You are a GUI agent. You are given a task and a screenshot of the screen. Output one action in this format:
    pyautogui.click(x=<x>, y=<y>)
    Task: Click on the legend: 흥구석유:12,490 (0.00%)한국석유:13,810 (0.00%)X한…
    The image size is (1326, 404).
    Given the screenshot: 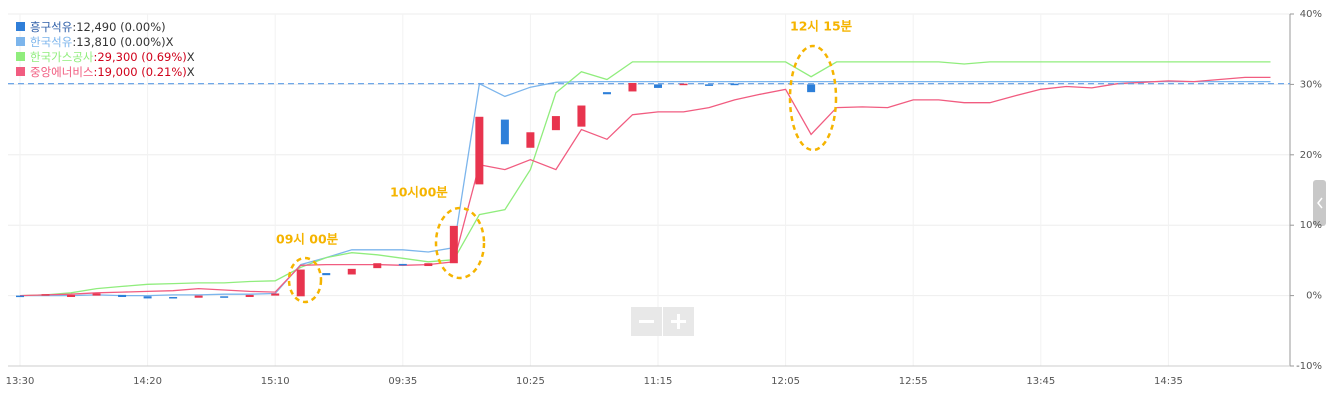 What is the action you would take?
    pyautogui.click(x=105, y=49)
    